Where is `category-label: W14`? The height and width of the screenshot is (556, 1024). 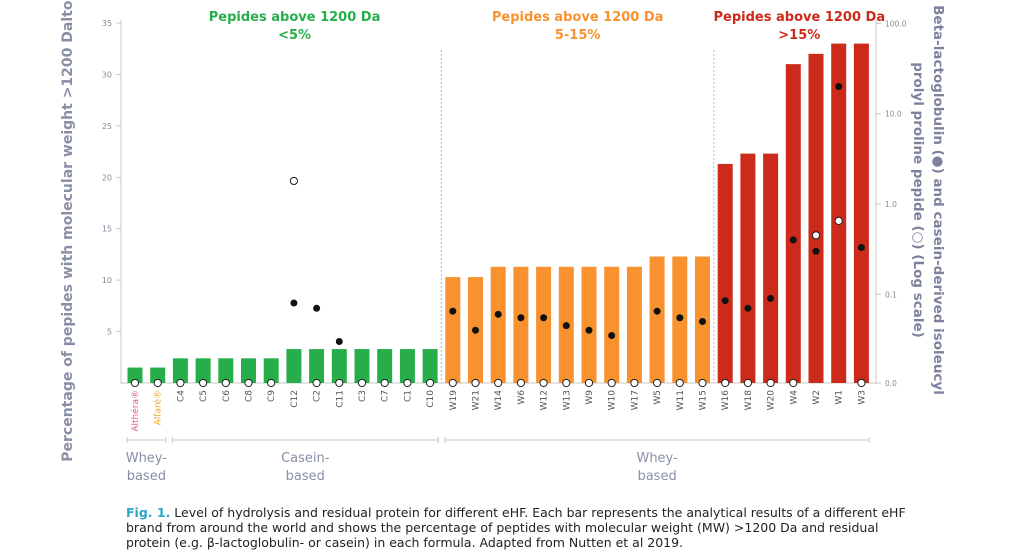
category-label: W14 is located at coordinates (499, 400).